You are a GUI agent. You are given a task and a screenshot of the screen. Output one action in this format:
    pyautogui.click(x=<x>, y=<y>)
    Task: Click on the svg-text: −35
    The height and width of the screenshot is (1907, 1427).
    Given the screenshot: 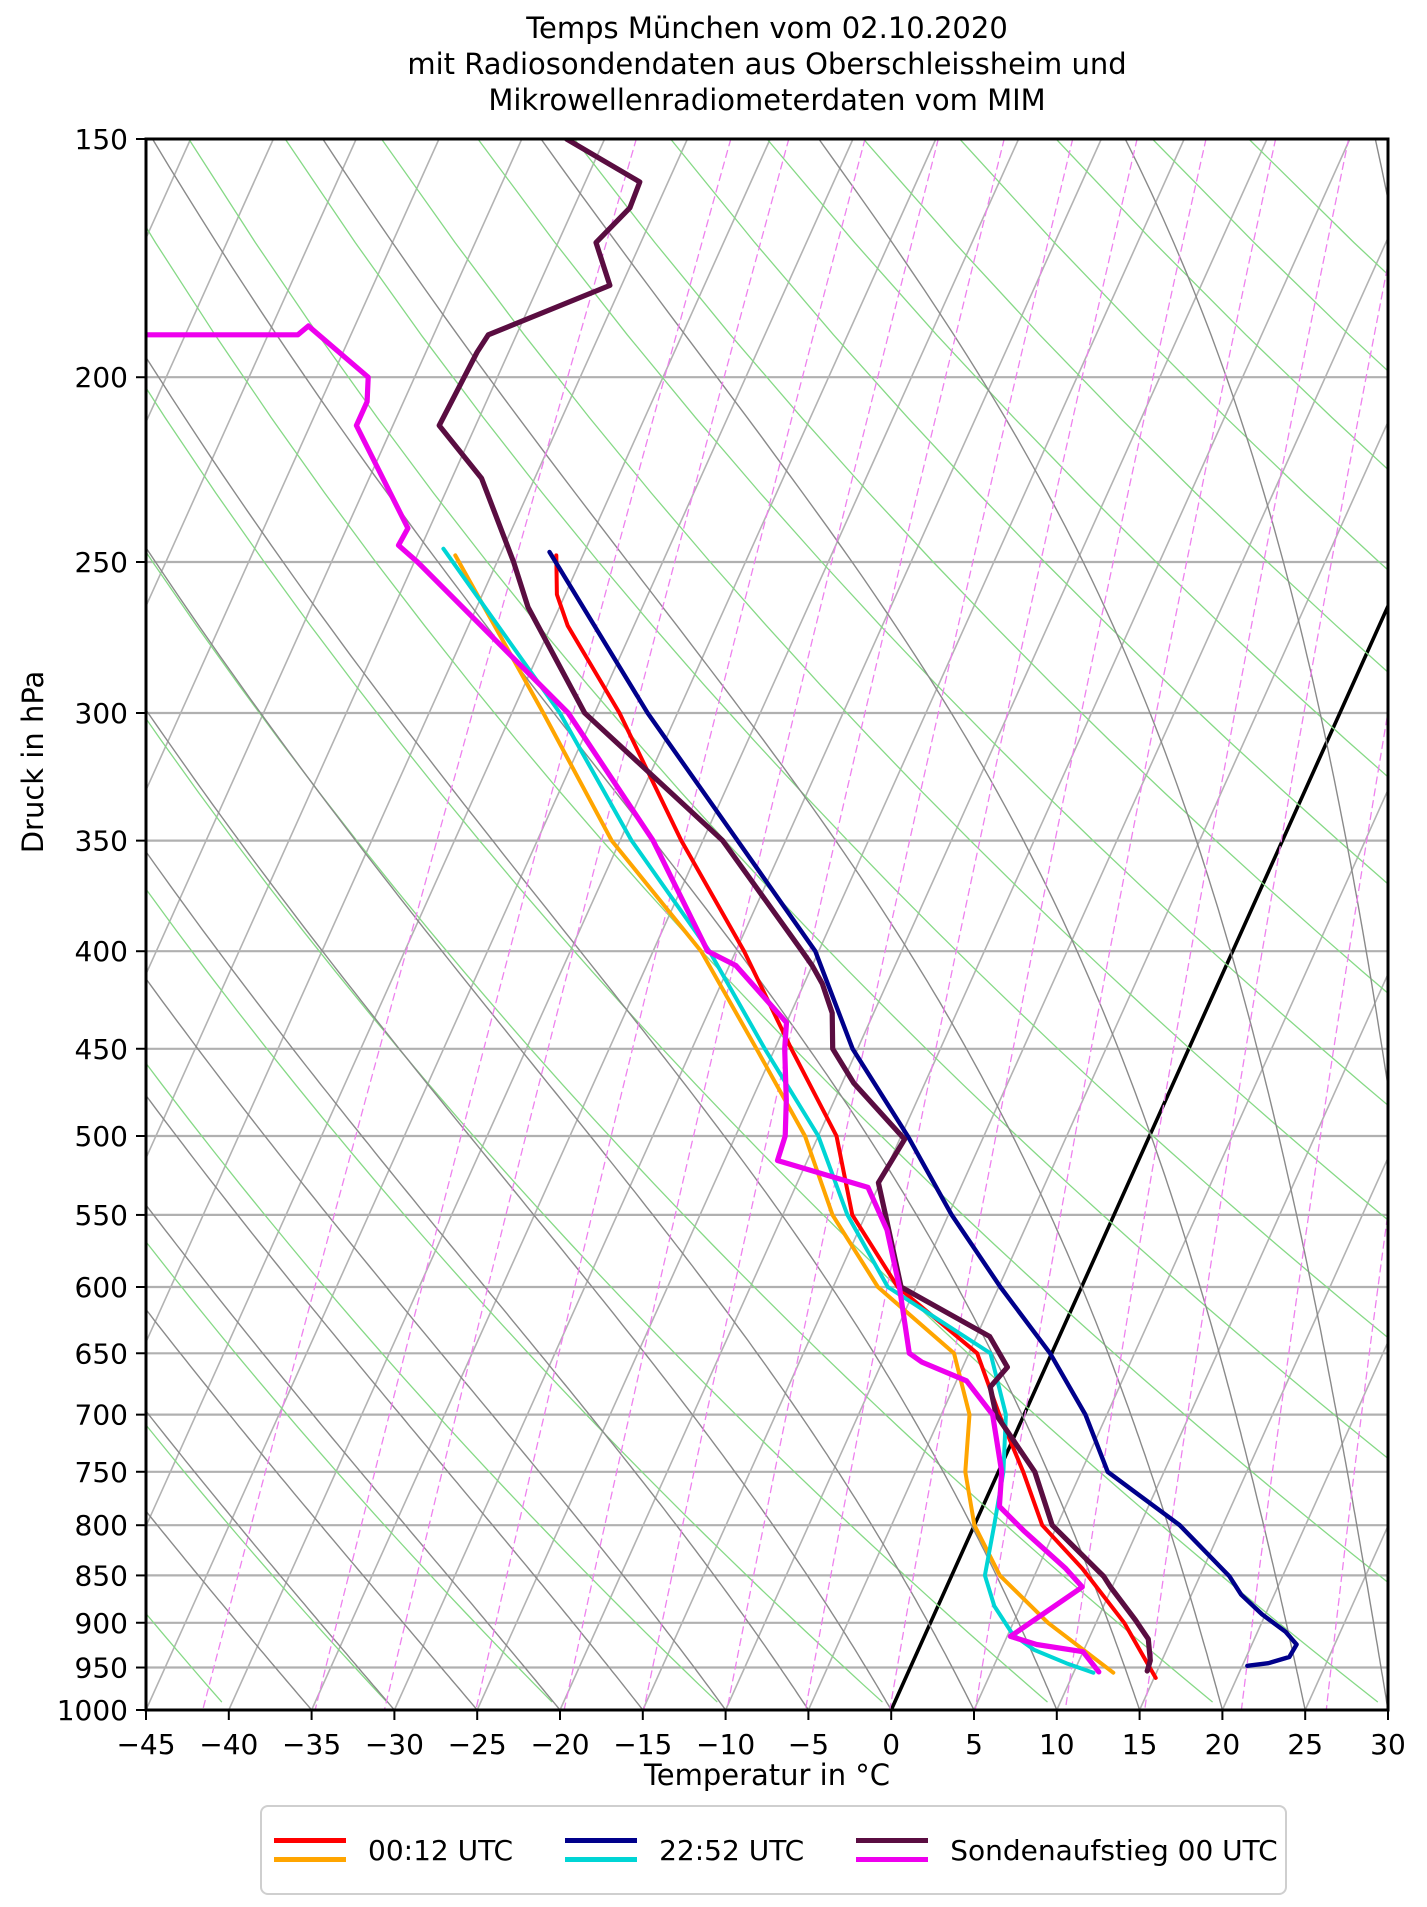 What is the action you would take?
    pyautogui.click(x=311, y=1744)
    